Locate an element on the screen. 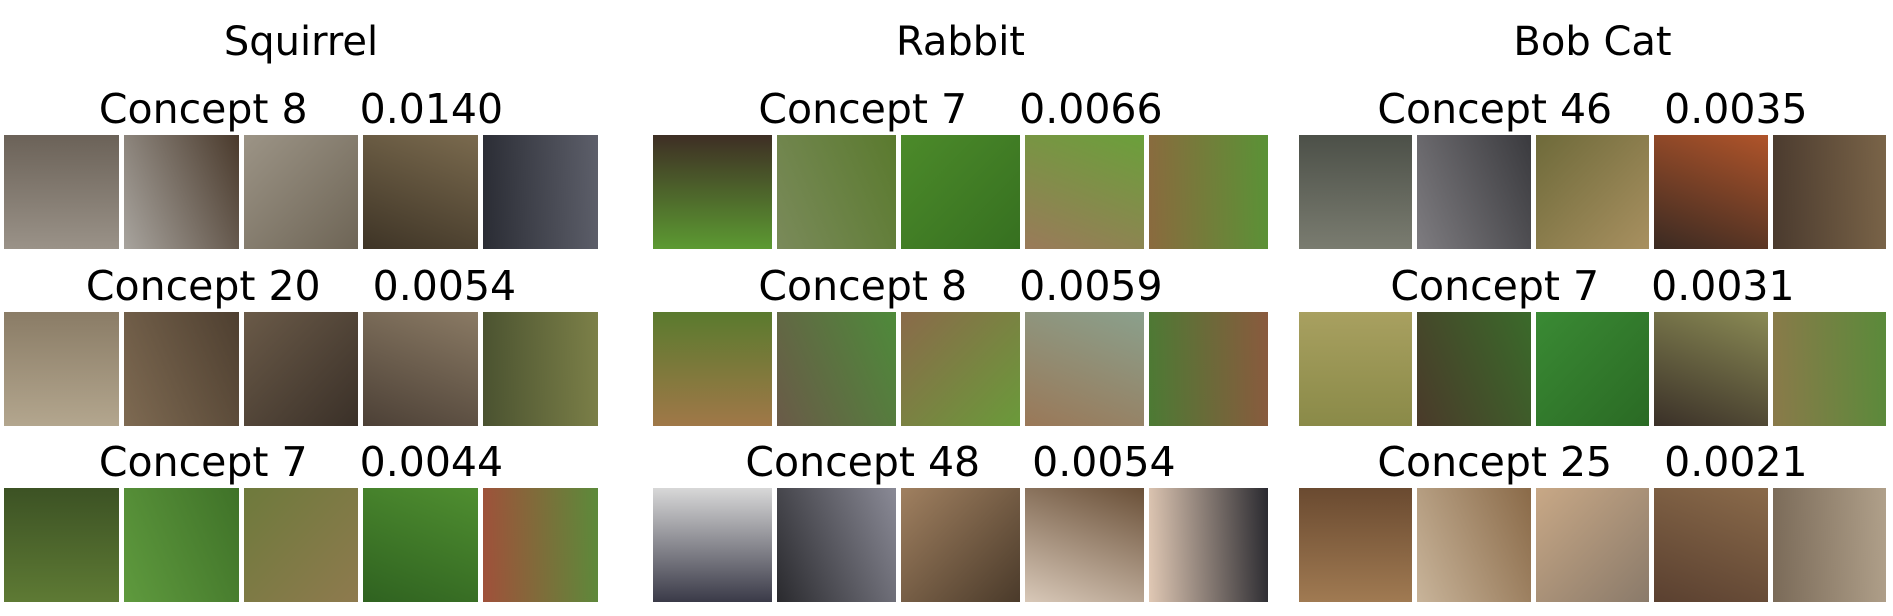 This screenshot has height=616, width=1893. concept-header: Concept 25 0.0021 is located at coordinates (1592, 462).